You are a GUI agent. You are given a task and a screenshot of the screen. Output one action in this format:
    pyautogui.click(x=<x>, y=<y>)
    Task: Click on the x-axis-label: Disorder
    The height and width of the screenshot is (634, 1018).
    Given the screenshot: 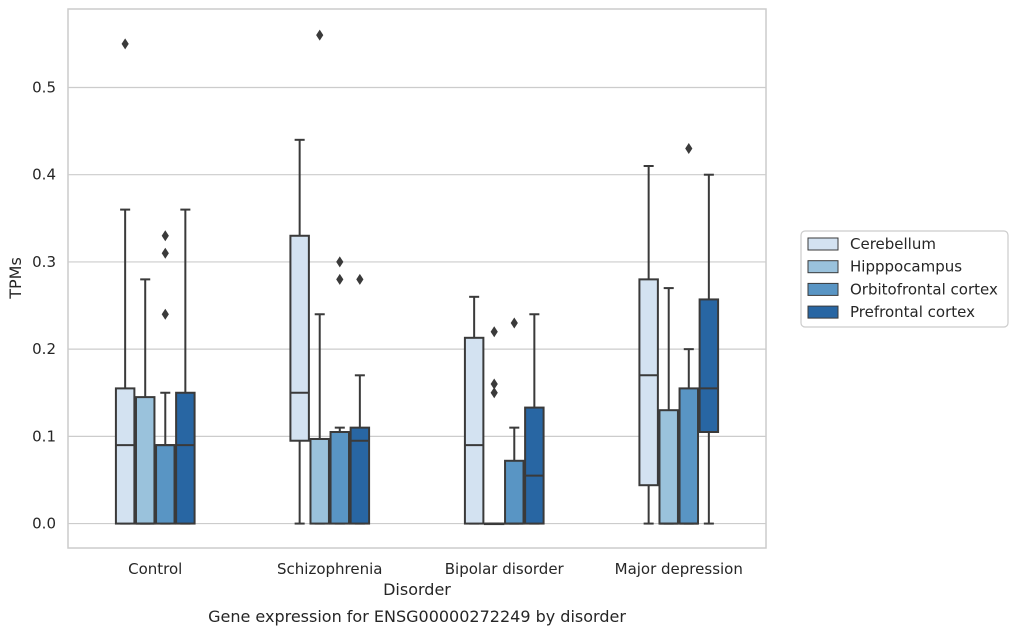 What is the action you would take?
    pyautogui.click(x=417, y=589)
    